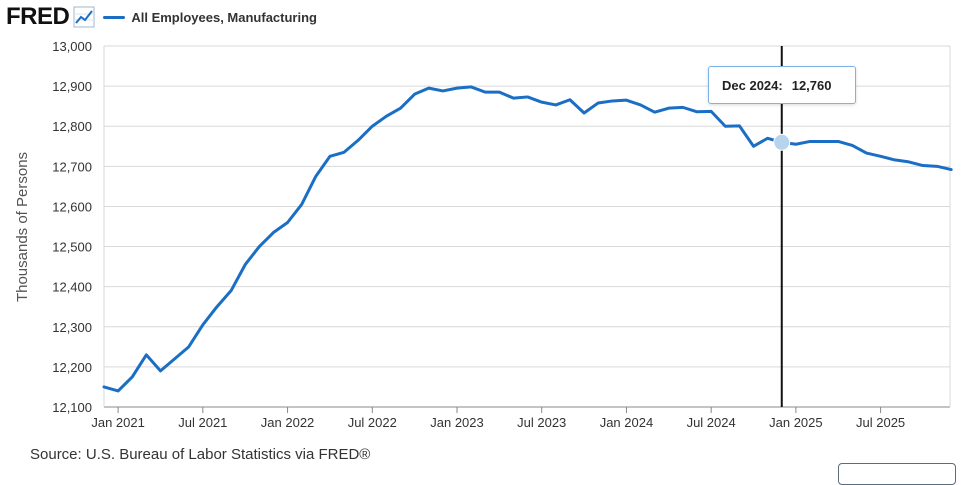  What do you see at coordinates (288, 422) in the screenshot?
I see `x-tick-label: Jan 2022` at bounding box center [288, 422].